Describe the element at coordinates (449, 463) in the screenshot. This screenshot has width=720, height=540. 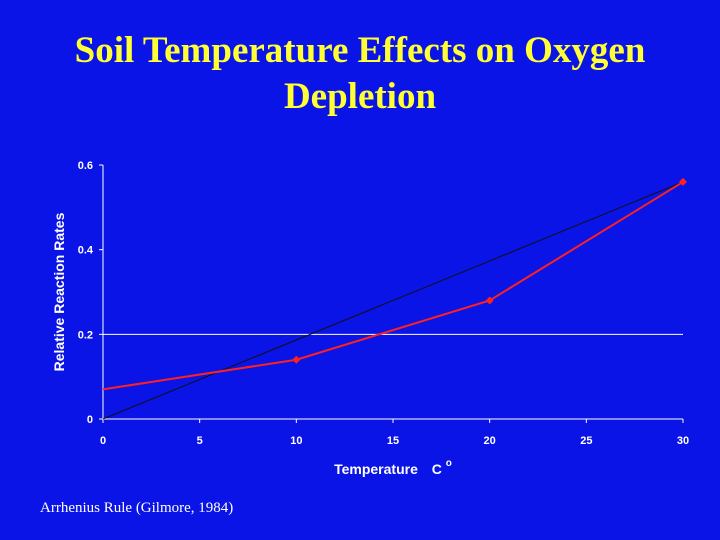
I see `x-axis-unit-degree: o` at that location.